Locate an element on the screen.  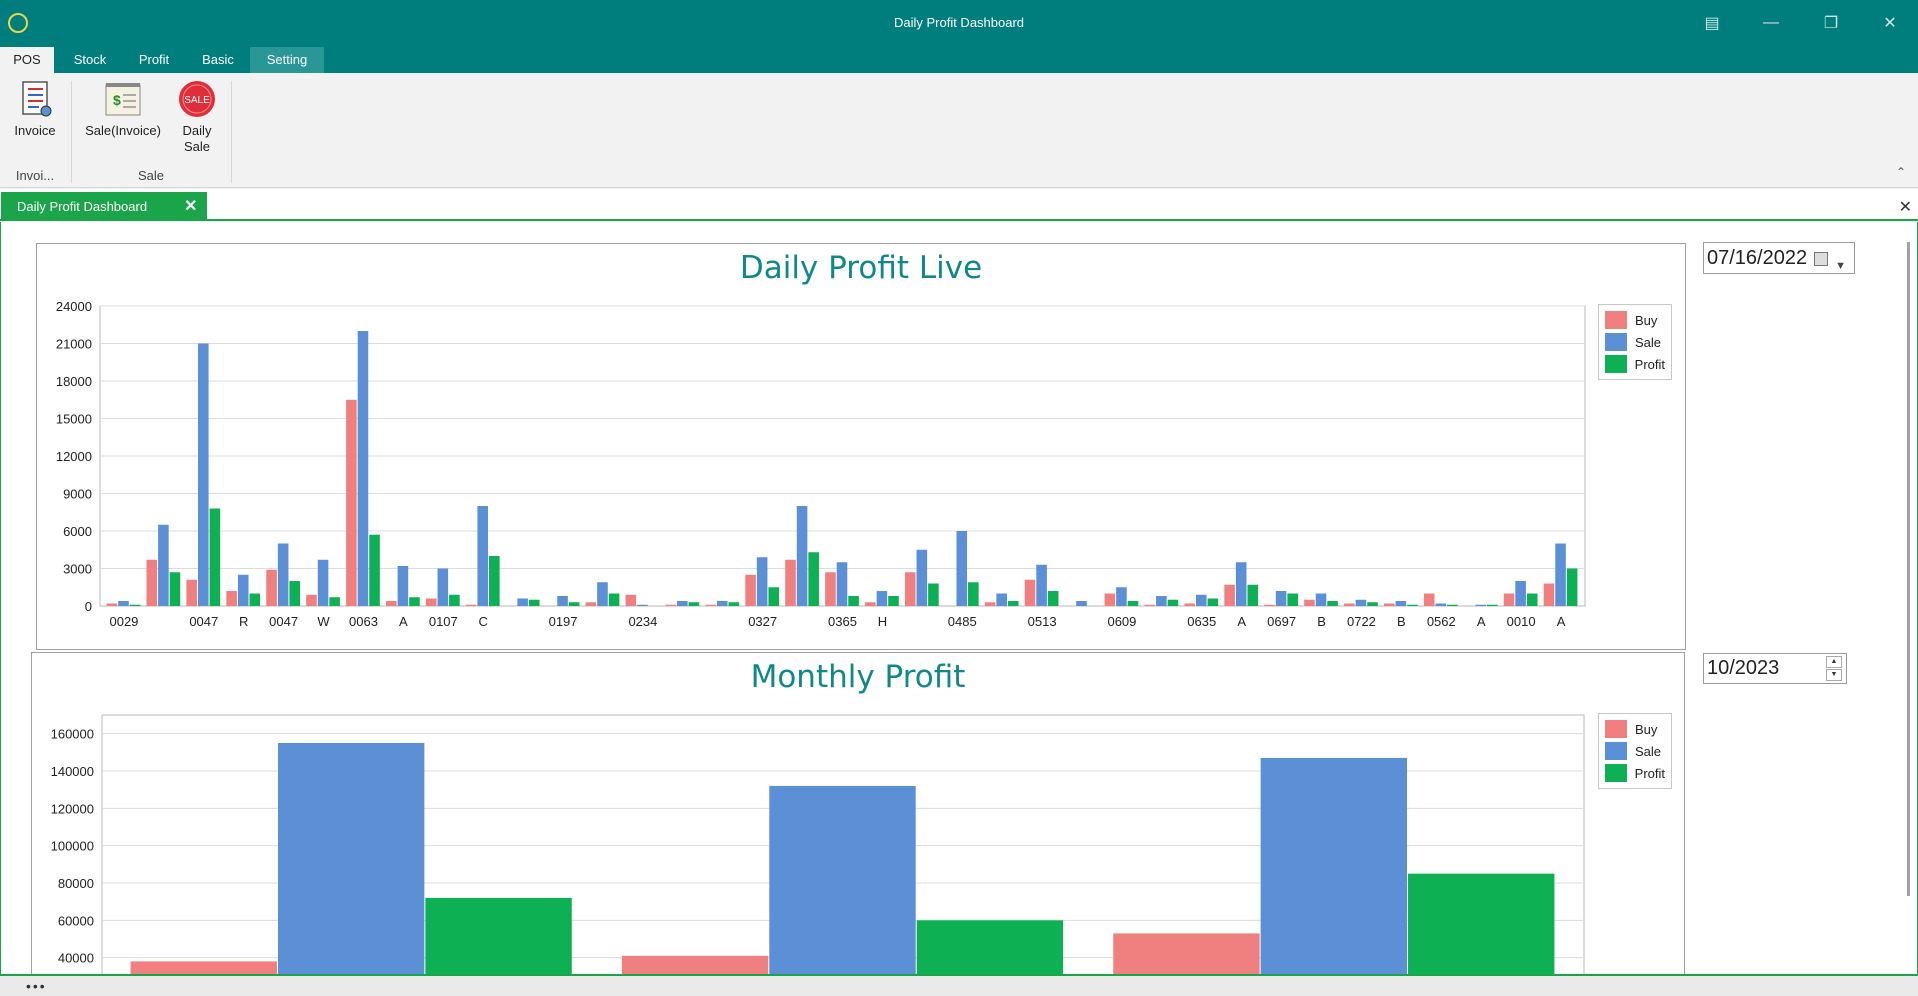
daily-sale-label-1: Daily is located at coordinates (197, 130).